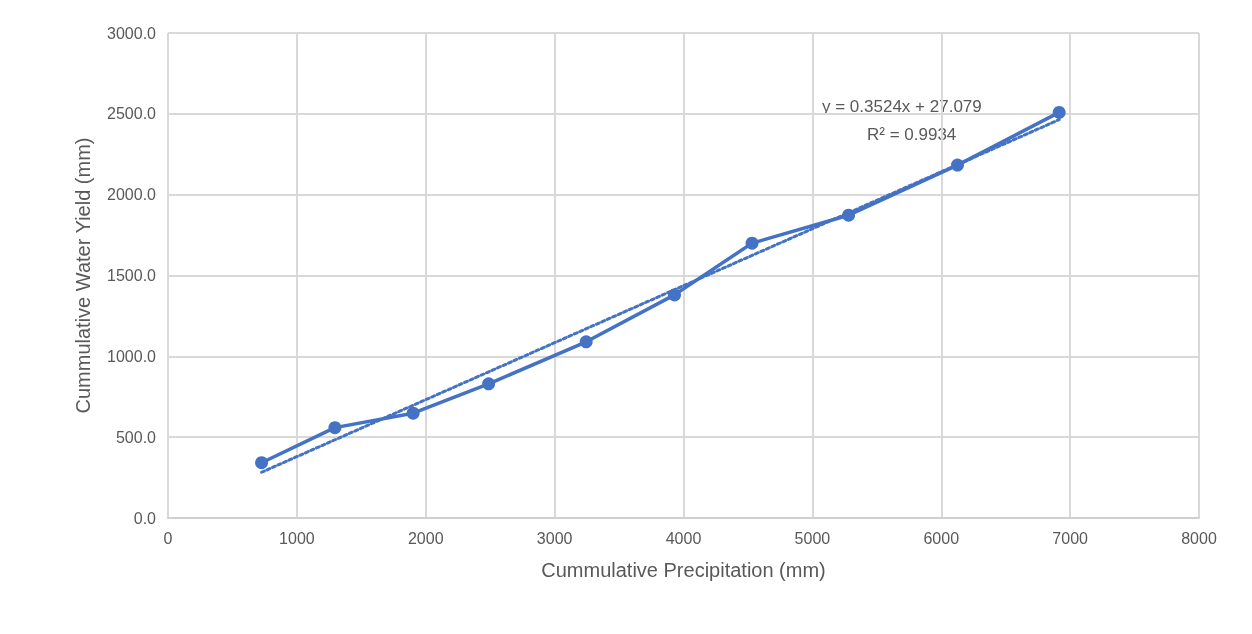  I want to click on y-tick-label: 3000.0, so click(132, 33).